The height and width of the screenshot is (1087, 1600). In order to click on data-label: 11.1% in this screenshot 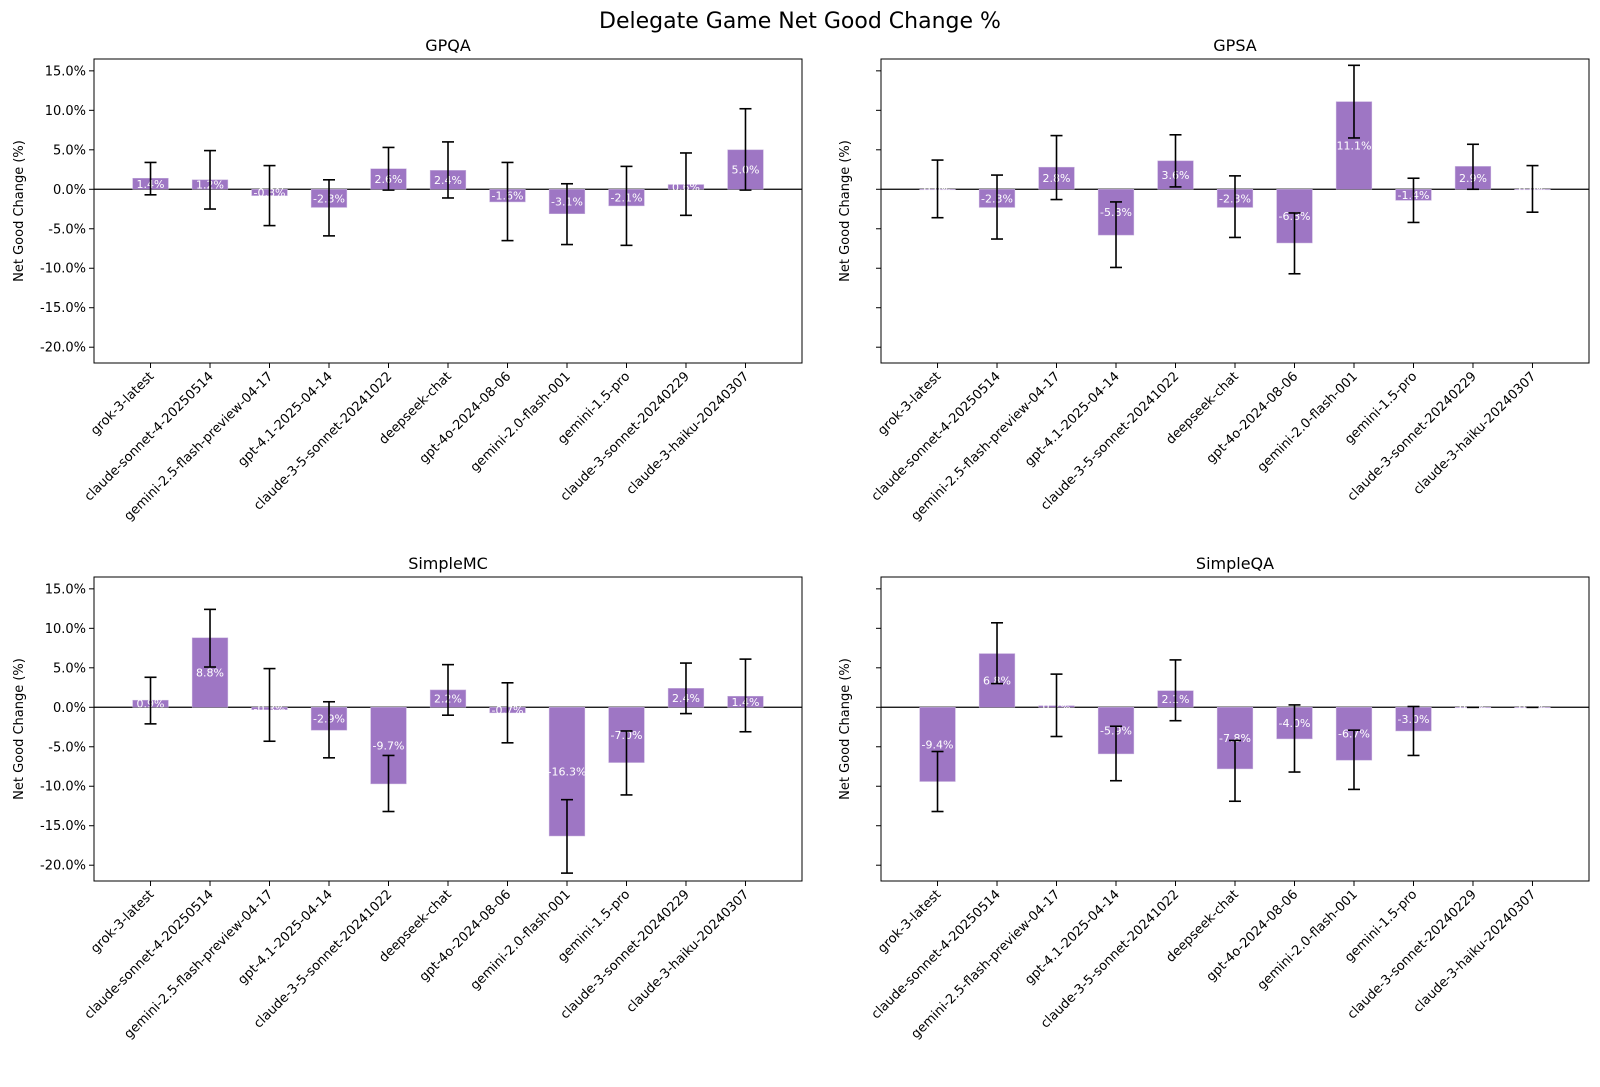, I will do `click(1354, 145)`.